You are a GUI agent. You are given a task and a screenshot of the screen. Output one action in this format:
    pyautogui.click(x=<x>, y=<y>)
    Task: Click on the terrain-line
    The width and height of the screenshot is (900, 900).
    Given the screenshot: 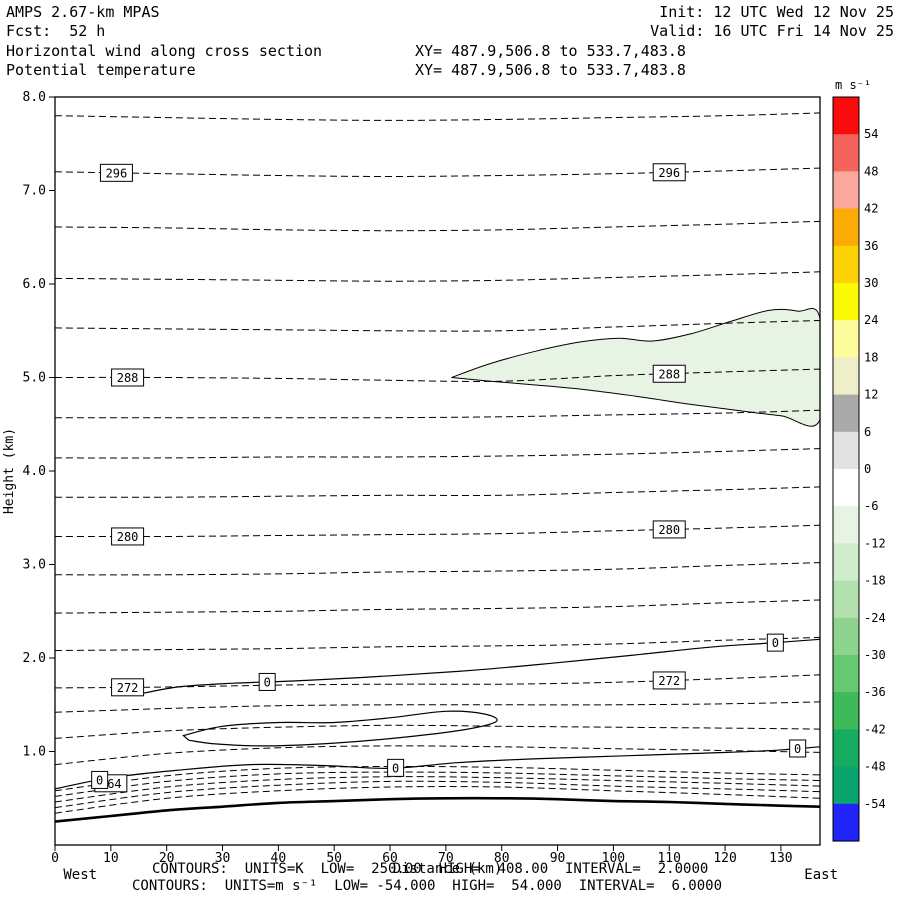 What is the action you would take?
    pyautogui.click(x=437, y=809)
    